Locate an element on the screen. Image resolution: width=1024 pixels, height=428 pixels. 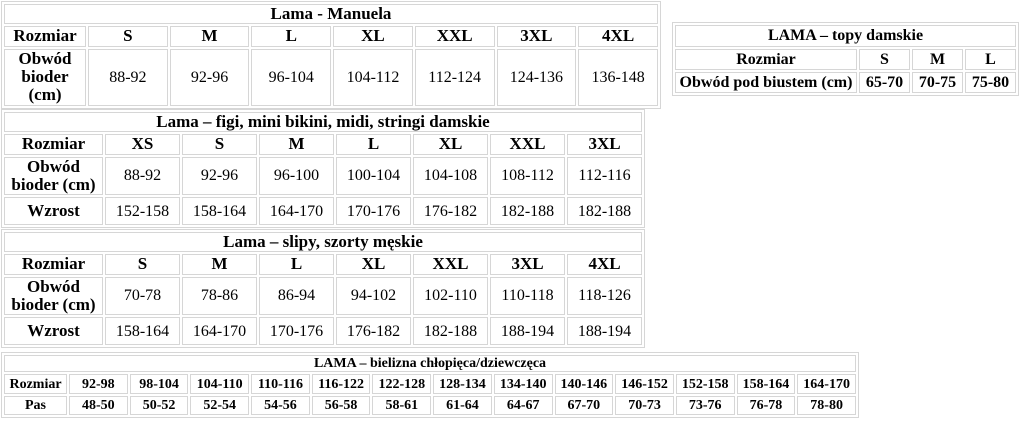
cell-value: 48-50 is located at coordinates (98, 406).